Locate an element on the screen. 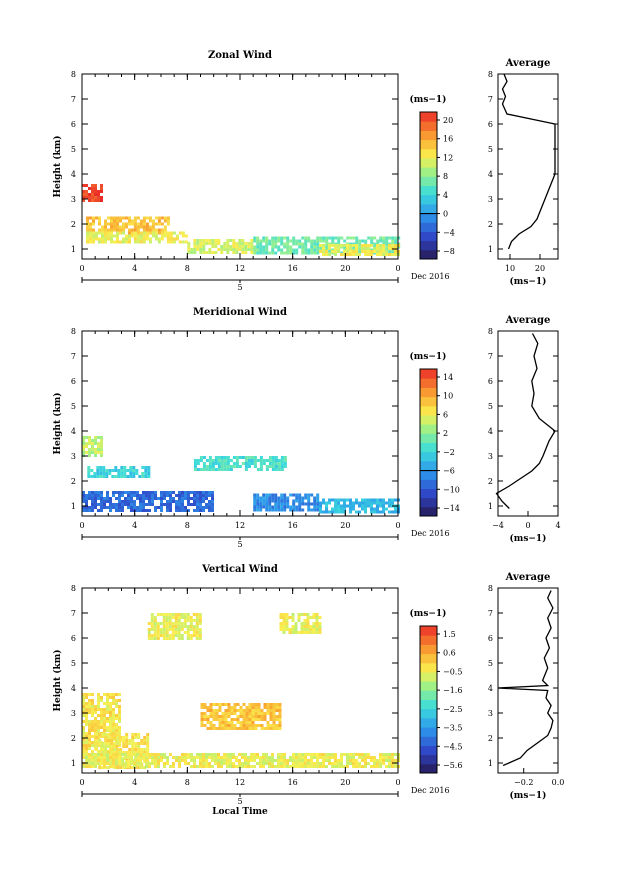  profile-y-tick-label: 7 is located at coordinates (490, 356).